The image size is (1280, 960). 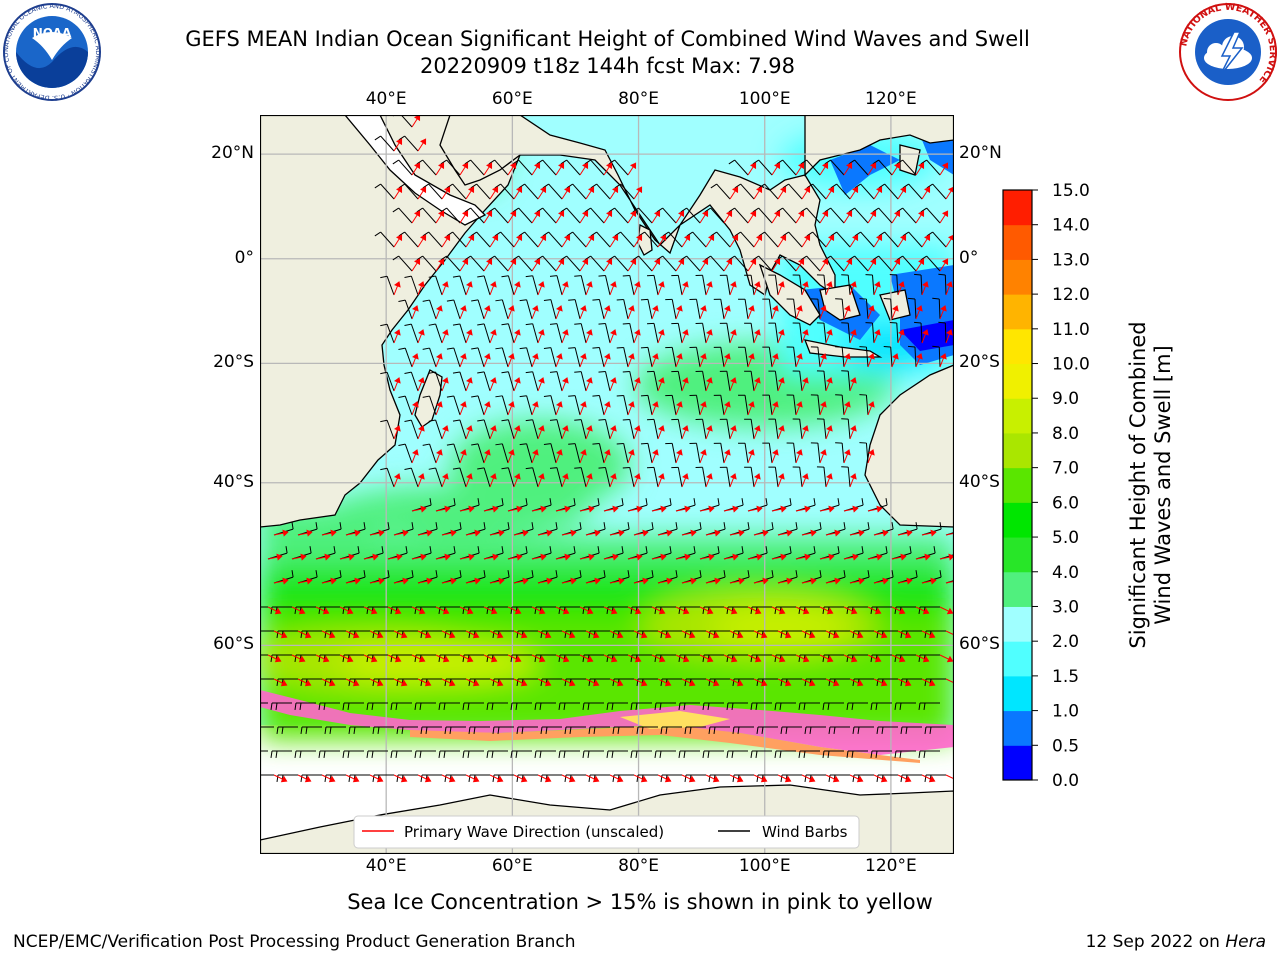 What do you see at coordinates (232, 153) in the screenshot?
I see `lat-tick-label-left: 20°N` at bounding box center [232, 153].